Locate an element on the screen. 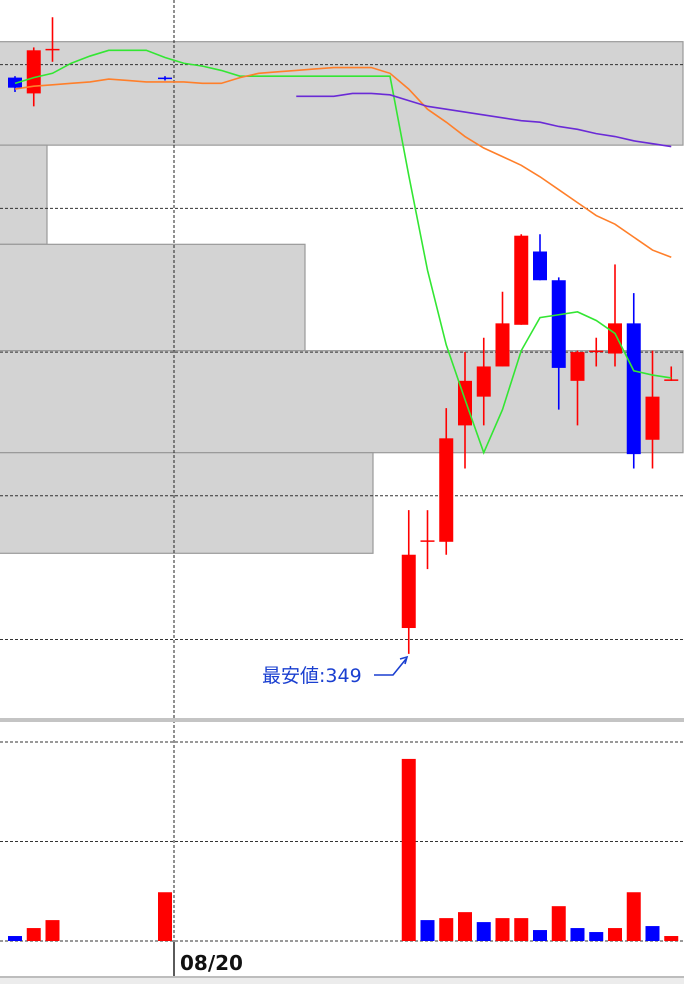  low-annotation: 最安値:349 is located at coordinates (312, 676).